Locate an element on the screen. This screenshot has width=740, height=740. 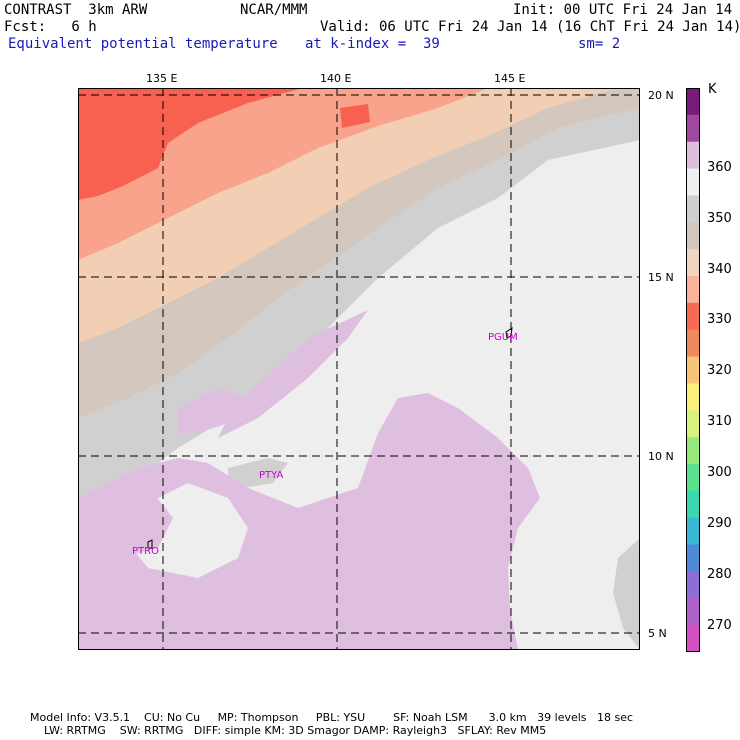
colorbar-outline is located at coordinates (693, 370).